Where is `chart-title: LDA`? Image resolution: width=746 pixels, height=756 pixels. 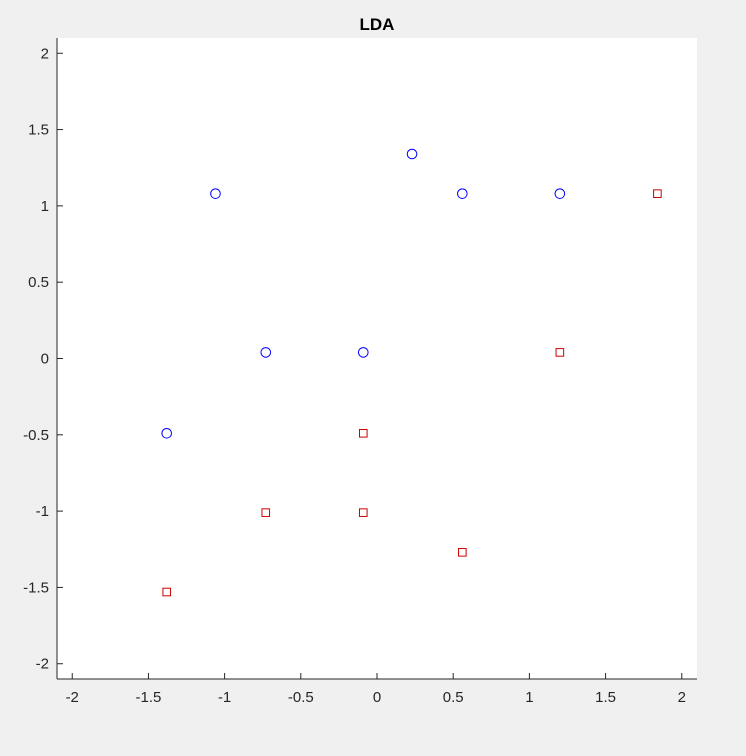 chart-title: LDA is located at coordinates (377, 24).